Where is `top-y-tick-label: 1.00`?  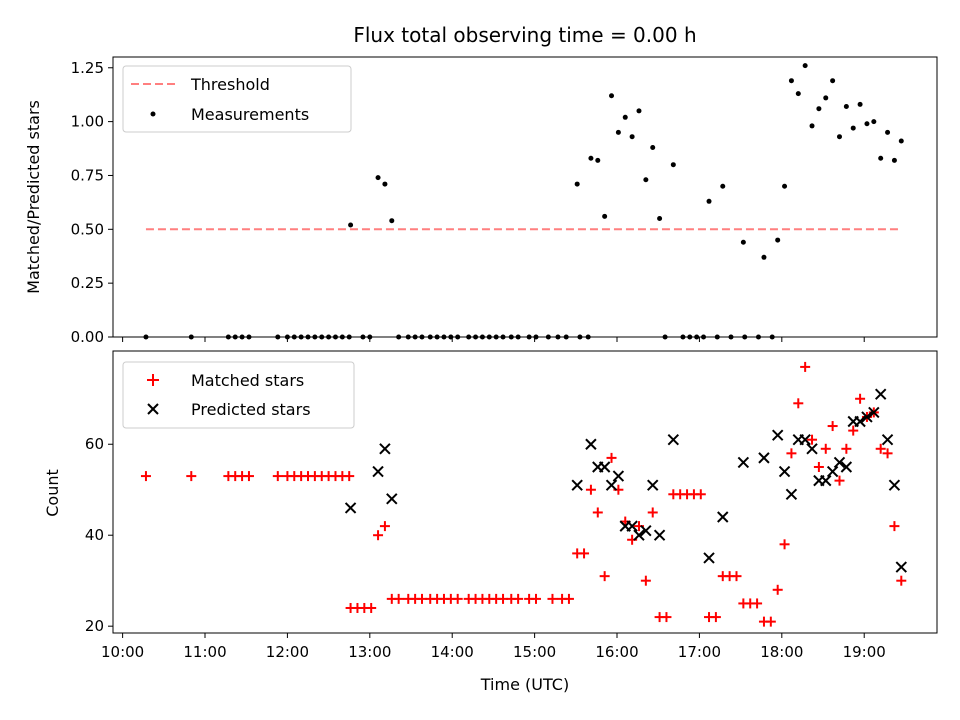
top-y-tick-label: 1.00 is located at coordinates (87, 122).